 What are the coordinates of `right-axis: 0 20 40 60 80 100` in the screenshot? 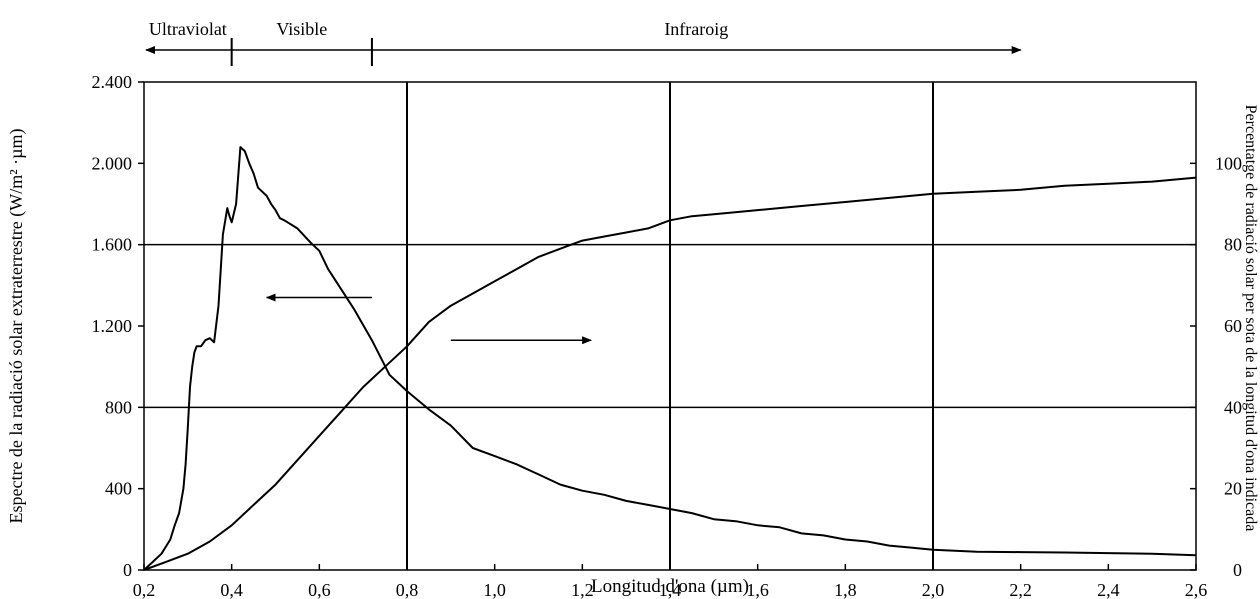 It's located at (1216, 366).